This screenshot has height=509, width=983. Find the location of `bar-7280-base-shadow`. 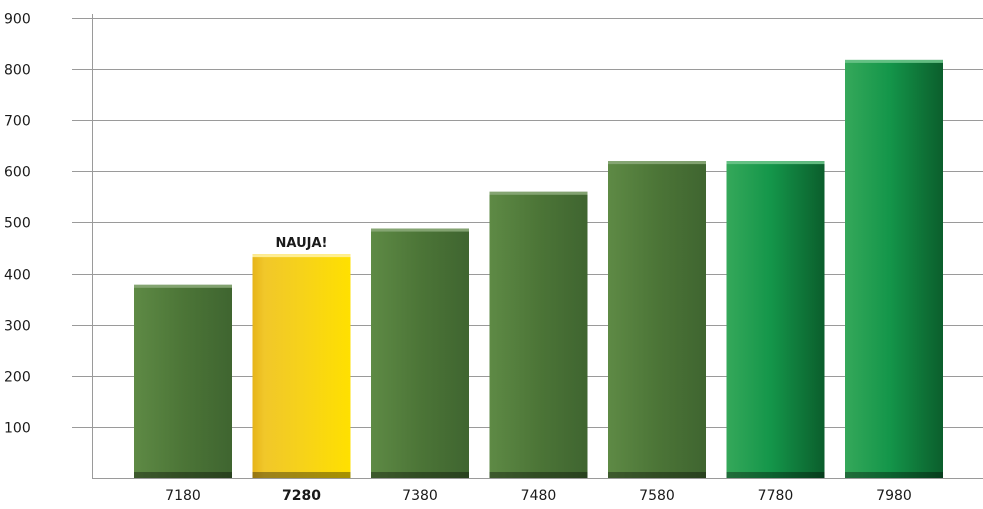

bar-7280-base-shadow is located at coordinates (301, 475).